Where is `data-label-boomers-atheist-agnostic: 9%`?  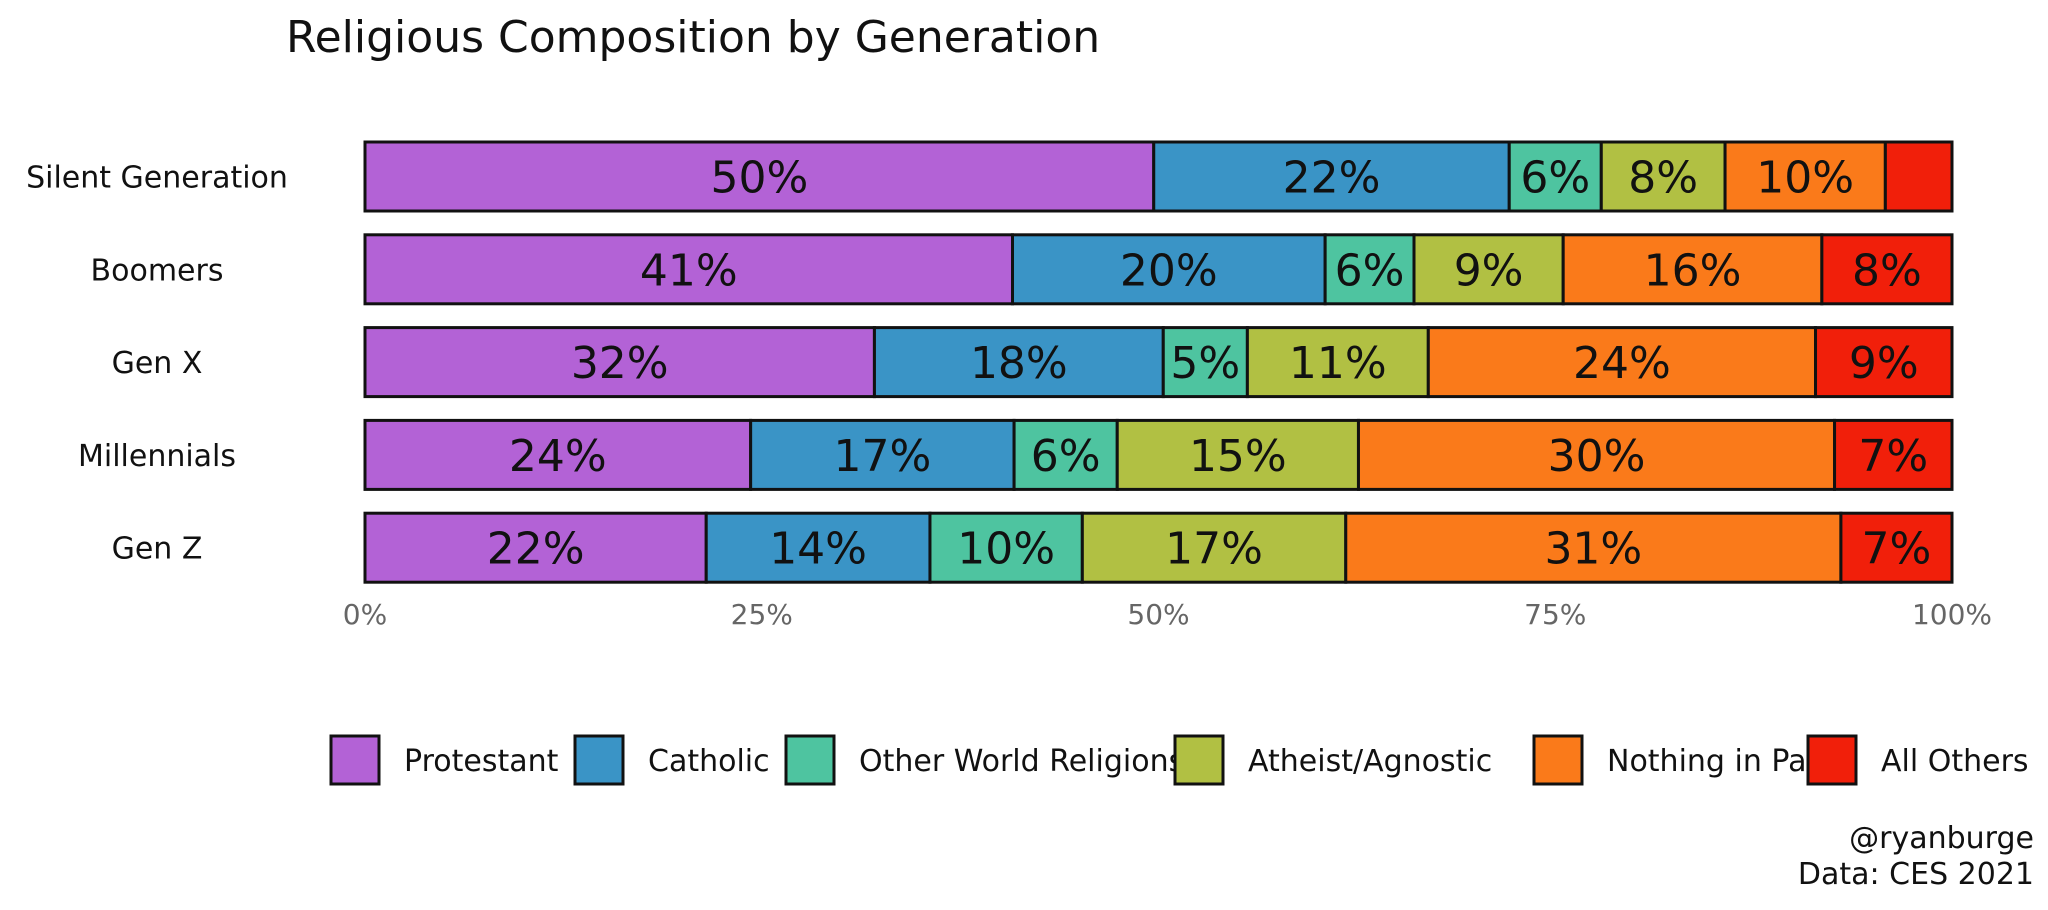
data-label-boomers-atheist-agnostic: 9% is located at coordinates (1489, 270).